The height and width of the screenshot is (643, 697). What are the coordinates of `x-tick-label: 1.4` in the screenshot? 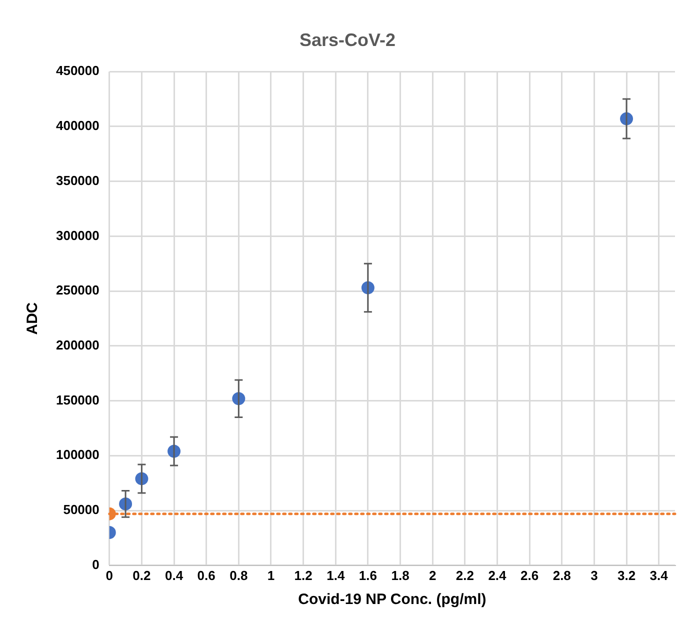 It's located at (336, 575).